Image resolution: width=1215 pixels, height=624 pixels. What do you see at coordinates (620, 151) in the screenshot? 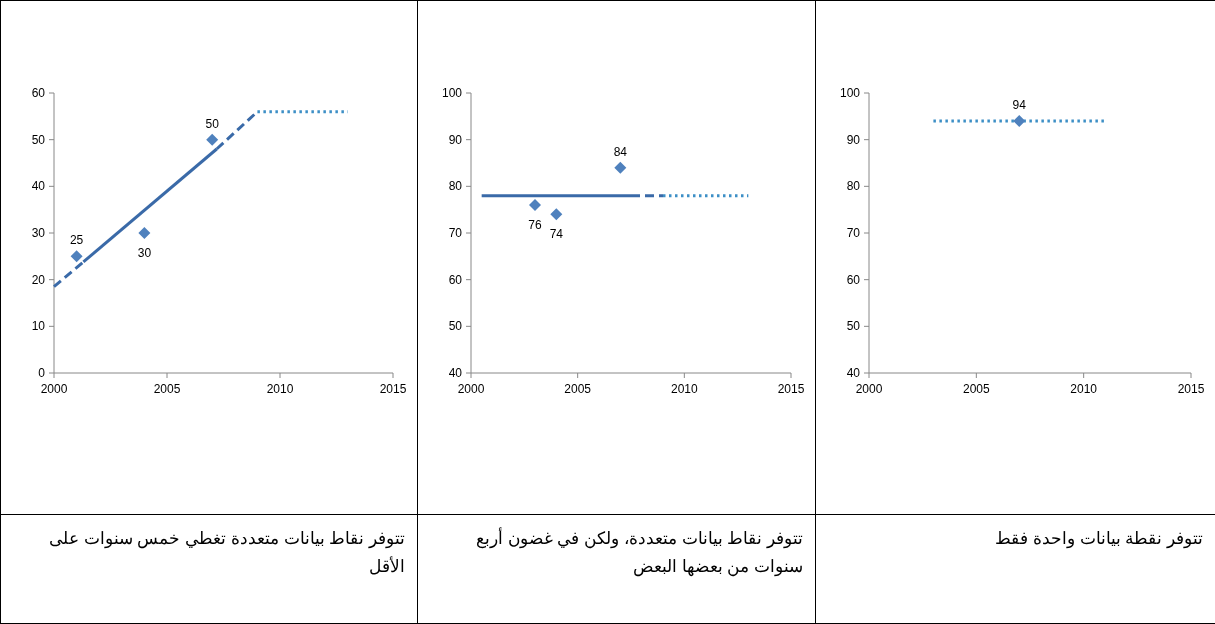
I see `data-label: 84` at bounding box center [620, 151].